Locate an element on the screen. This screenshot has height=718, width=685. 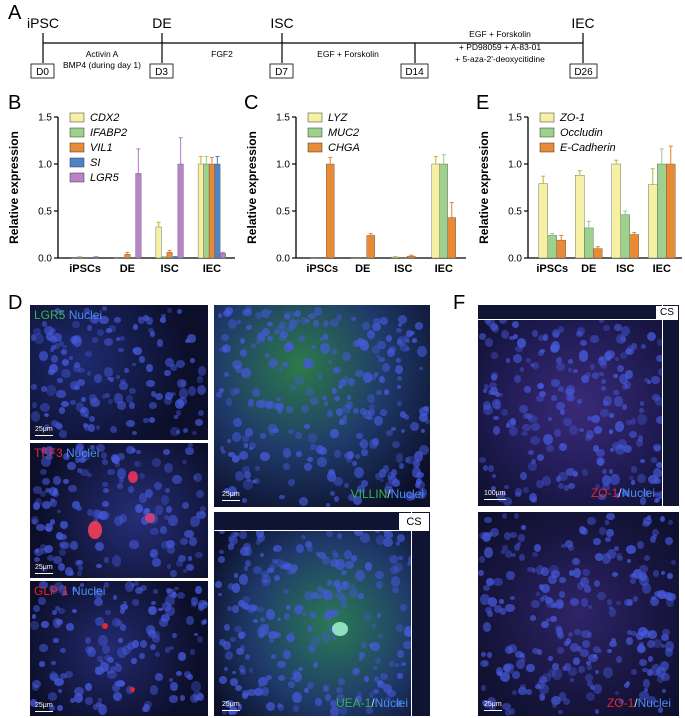
day-d26: D26 is located at coordinates (583, 72).